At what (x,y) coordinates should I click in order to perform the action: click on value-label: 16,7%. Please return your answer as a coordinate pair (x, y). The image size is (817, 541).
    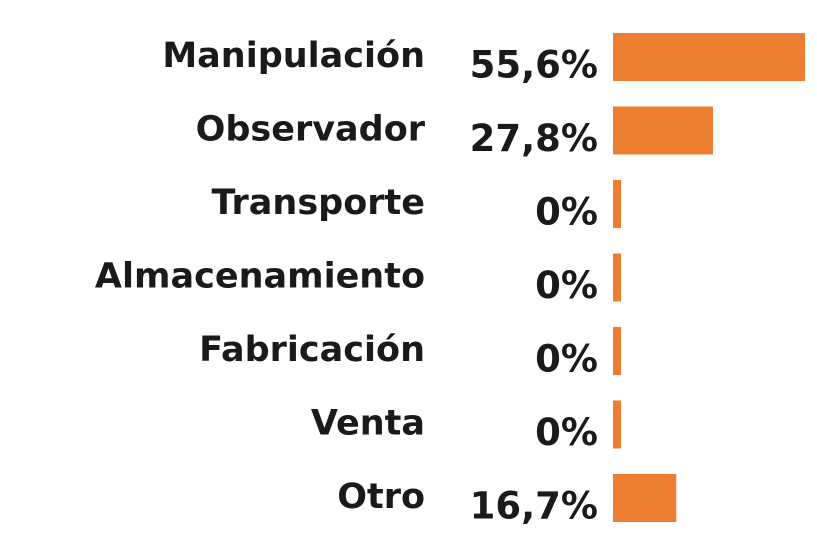
    Looking at the image, I should click on (534, 506).